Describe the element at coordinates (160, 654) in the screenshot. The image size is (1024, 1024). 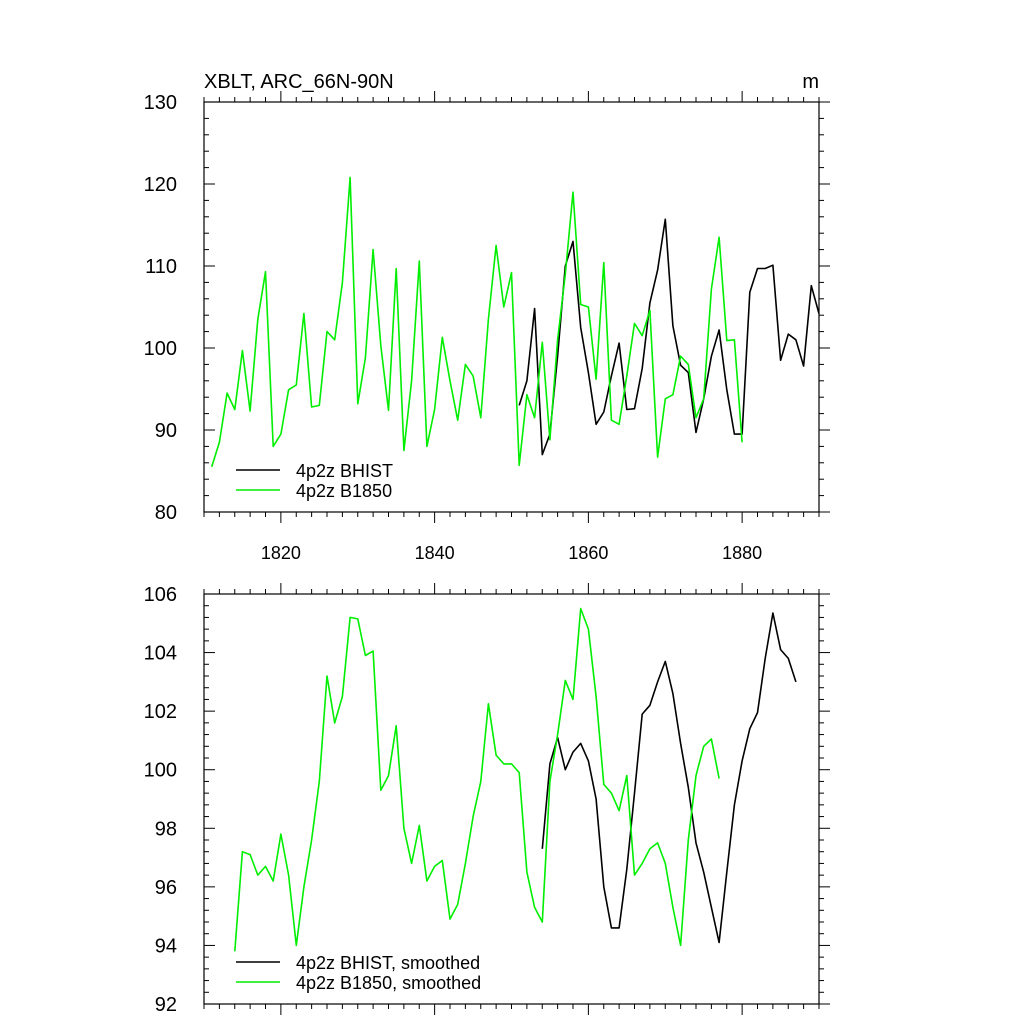
I see `y-tick-label: 104` at that location.